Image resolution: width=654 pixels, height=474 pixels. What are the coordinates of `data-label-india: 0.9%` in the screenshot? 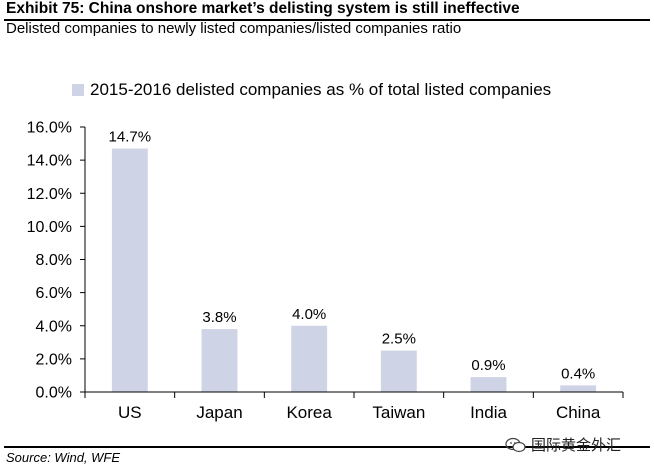 It's located at (488, 365).